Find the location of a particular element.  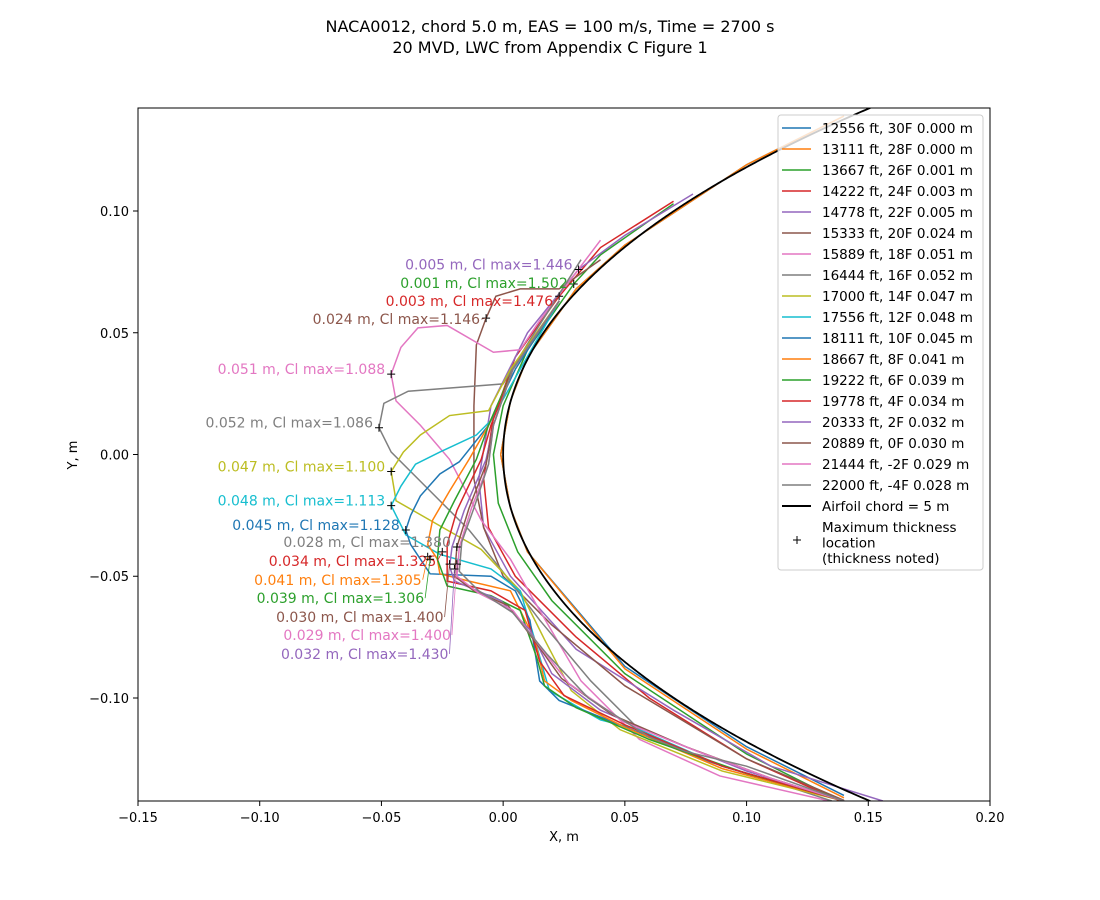

y-tick-label: −0.05 is located at coordinates (109, 577).